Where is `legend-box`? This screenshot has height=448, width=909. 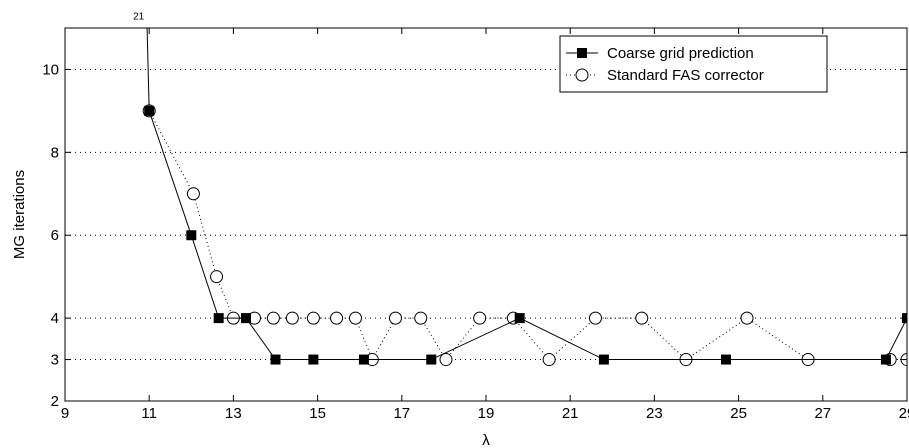 legend-box is located at coordinates (693, 64).